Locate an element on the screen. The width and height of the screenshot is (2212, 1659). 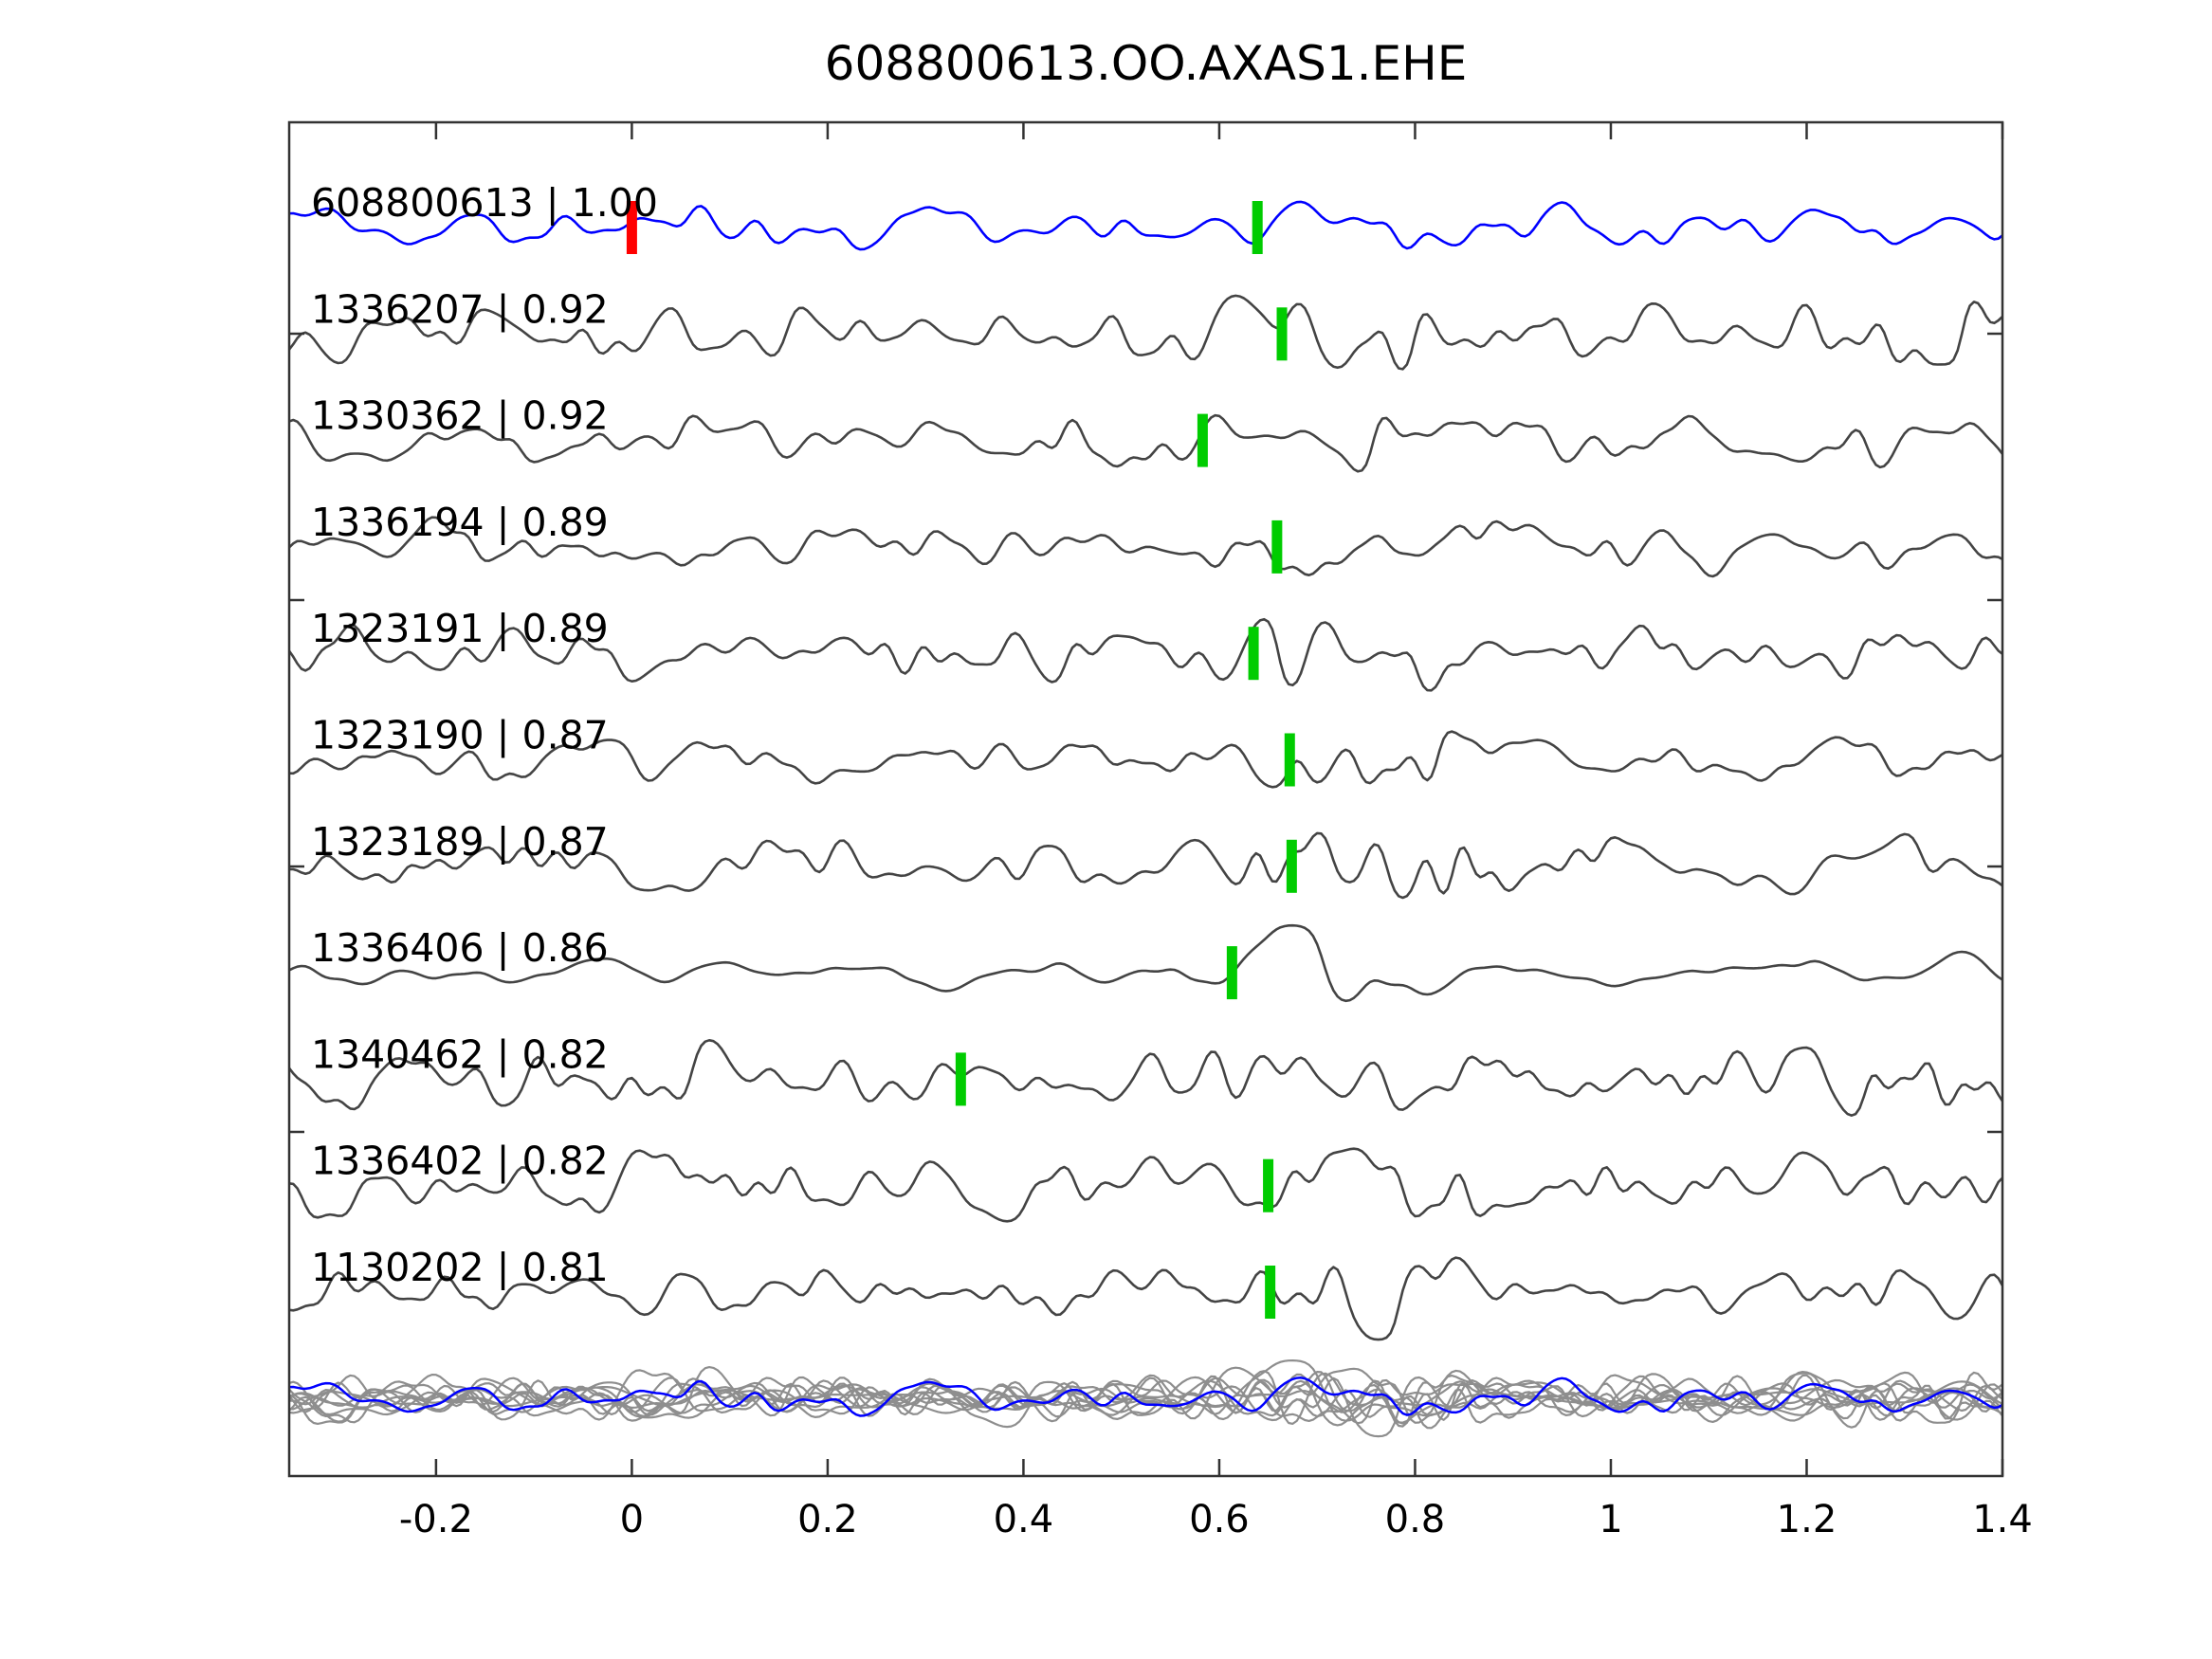
figure-title: 608800613.OO.AXAS1.EHE is located at coordinates (1146, 63).